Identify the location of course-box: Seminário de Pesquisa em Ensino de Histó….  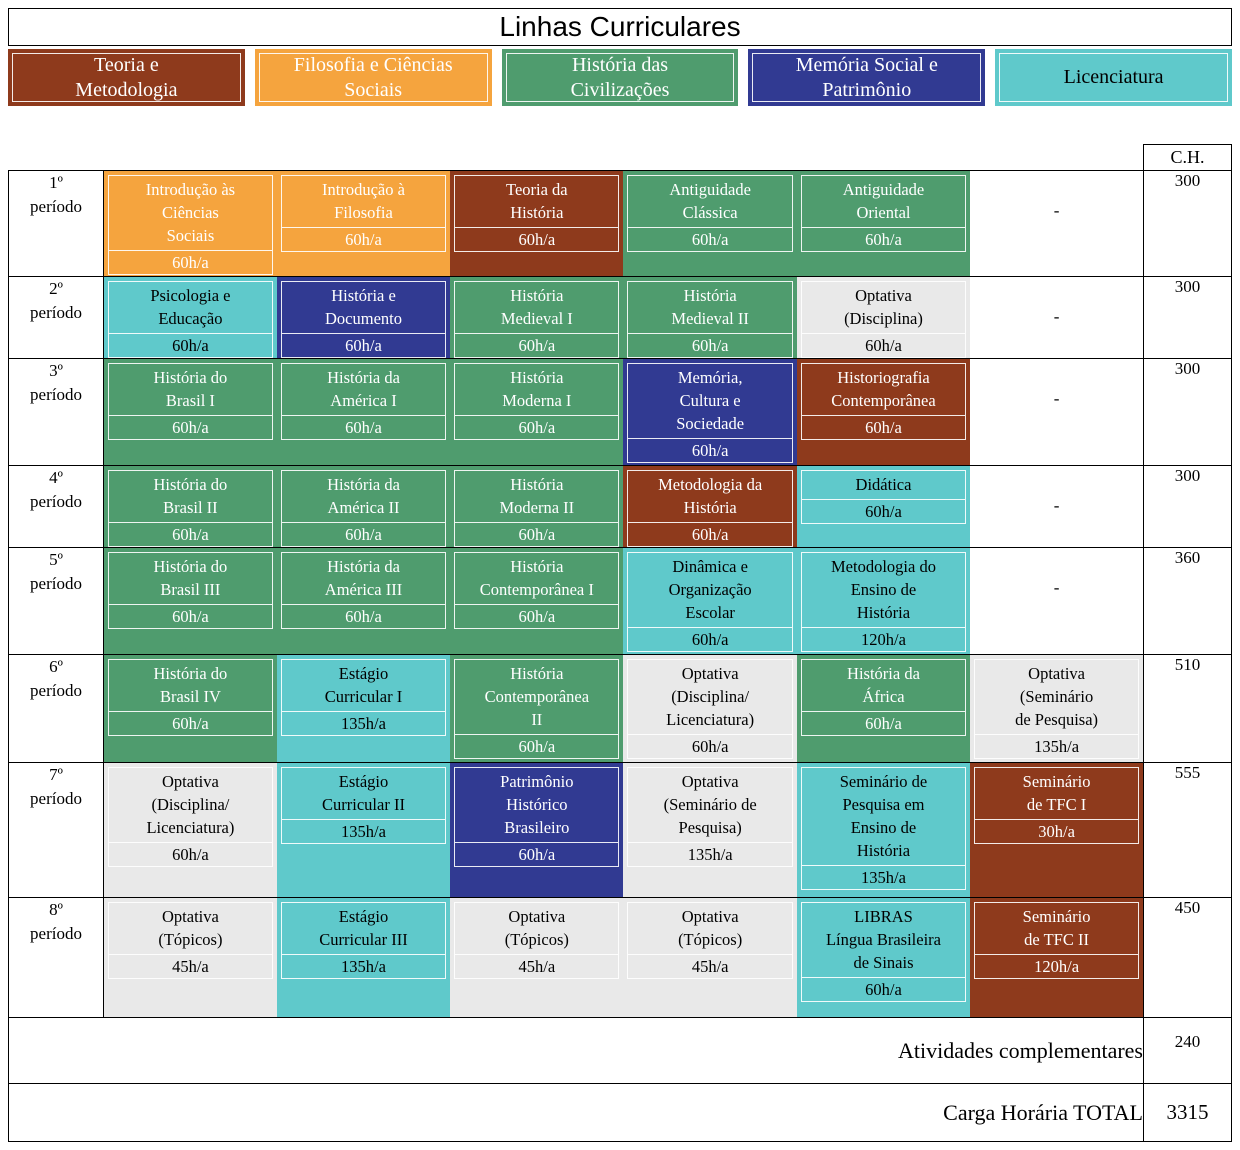
(883, 828).